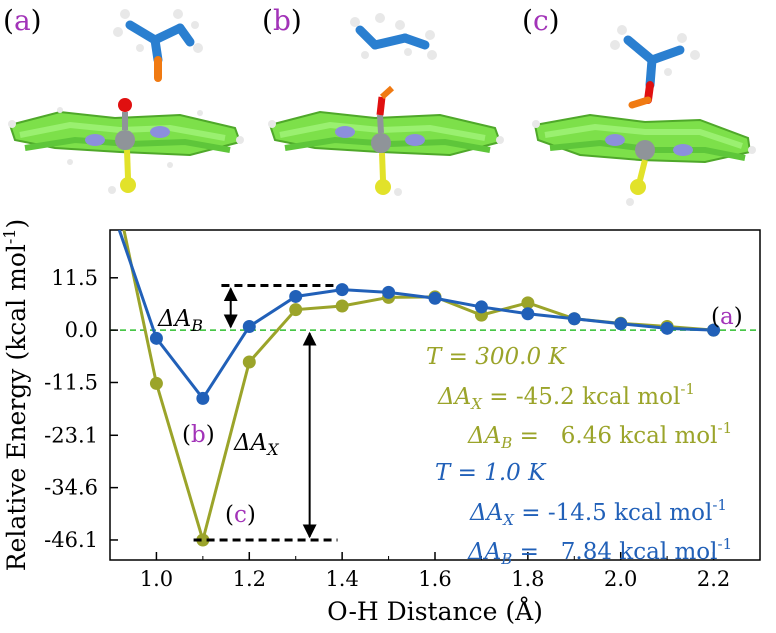  What do you see at coordinates (267, 20) in the screenshot?
I see `panel-b-open: (` at bounding box center [267, 20].